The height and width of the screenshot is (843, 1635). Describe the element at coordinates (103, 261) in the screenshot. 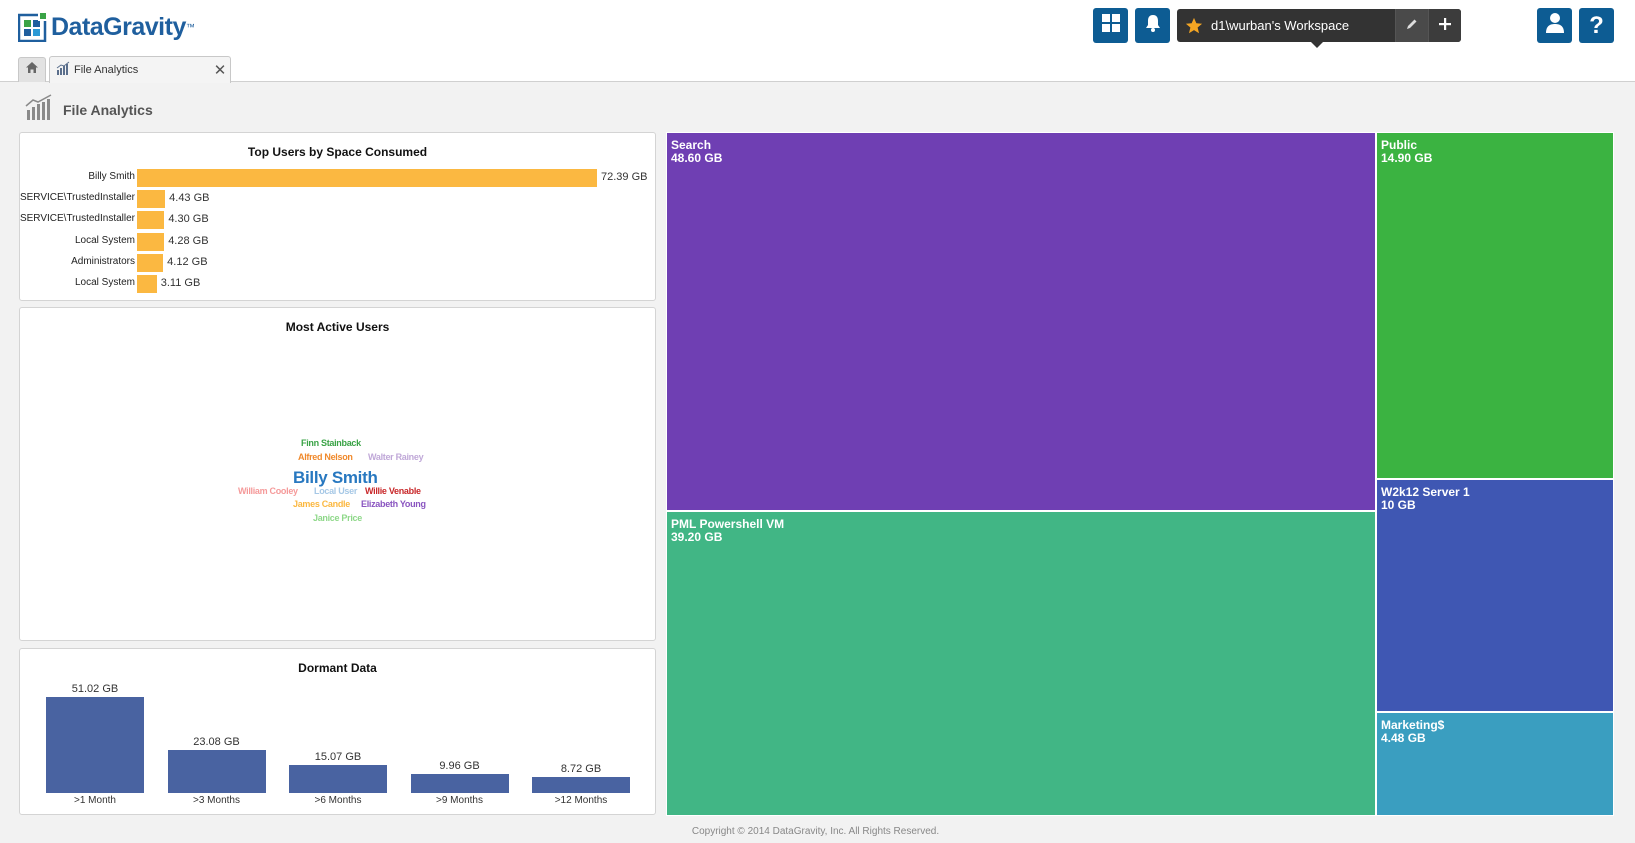

I see `bar-label: Administrators` at that location.